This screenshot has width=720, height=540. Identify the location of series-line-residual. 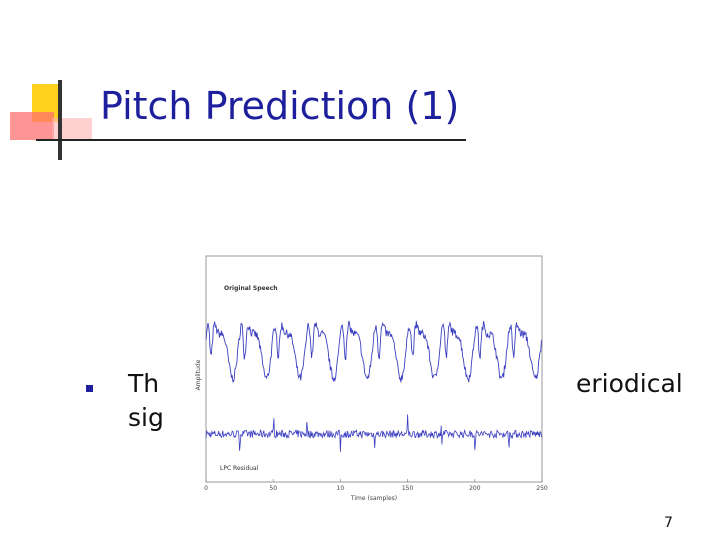
(374, 433).